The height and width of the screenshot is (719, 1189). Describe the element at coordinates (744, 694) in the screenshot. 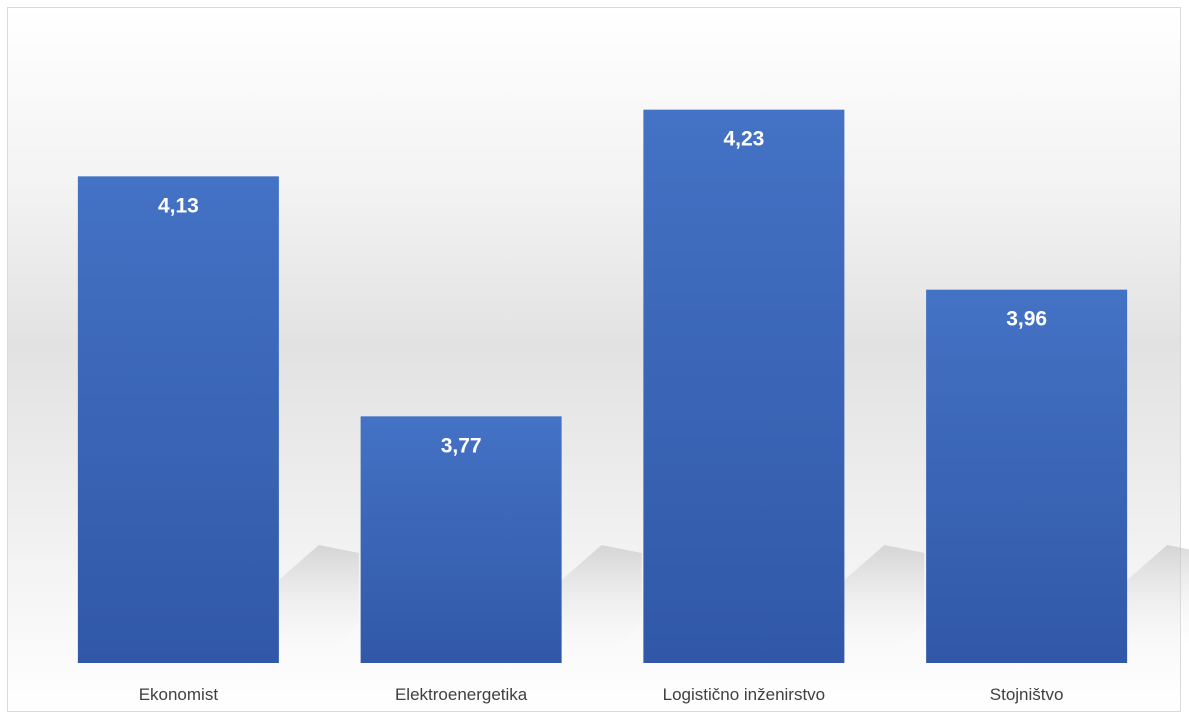

I see `category-label: Logistično inženirstvo` at that location.